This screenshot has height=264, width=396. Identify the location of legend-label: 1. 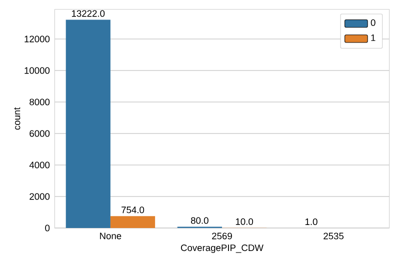
(373, 37).